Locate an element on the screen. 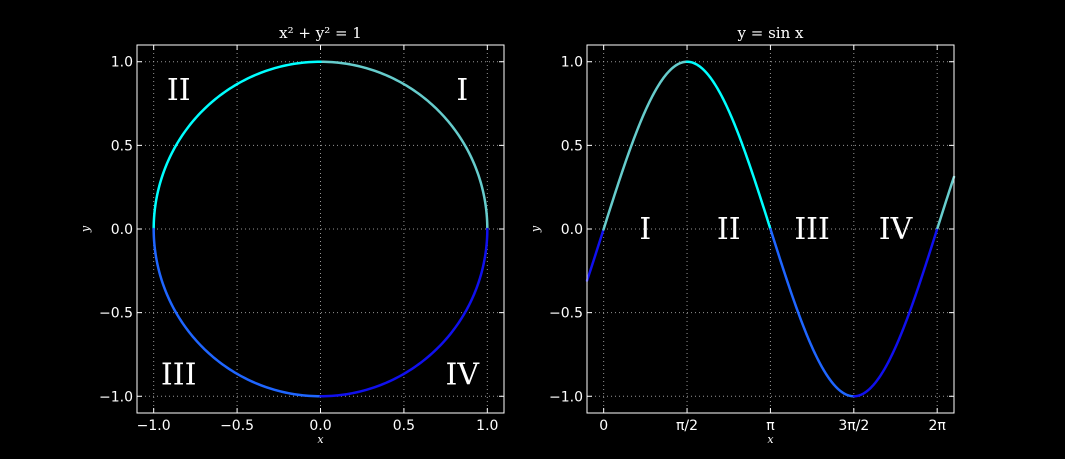 This screenshot has width=1065, height=459. sine-plot-ytick-label: −1.0 is located at coordinates (566, 397).